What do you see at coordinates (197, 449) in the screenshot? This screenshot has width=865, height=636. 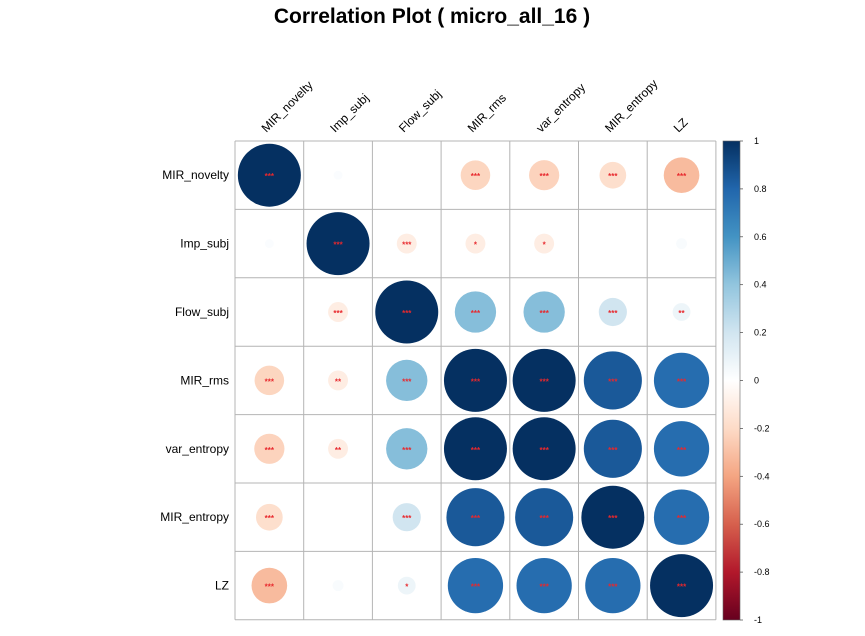 I see `row-label: var_entropy` at bounding box center [197, 449].